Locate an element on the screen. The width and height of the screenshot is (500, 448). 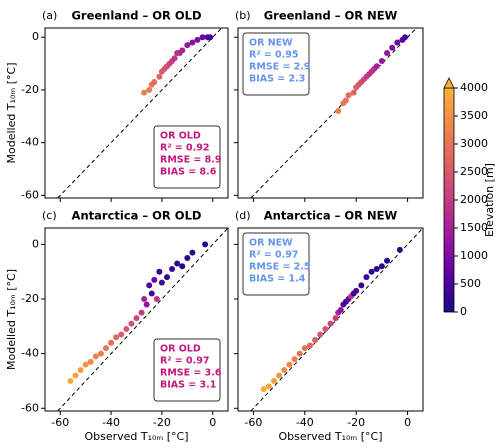
stats-text: BIAS = 8.6 is located at coordinates (188, 172).